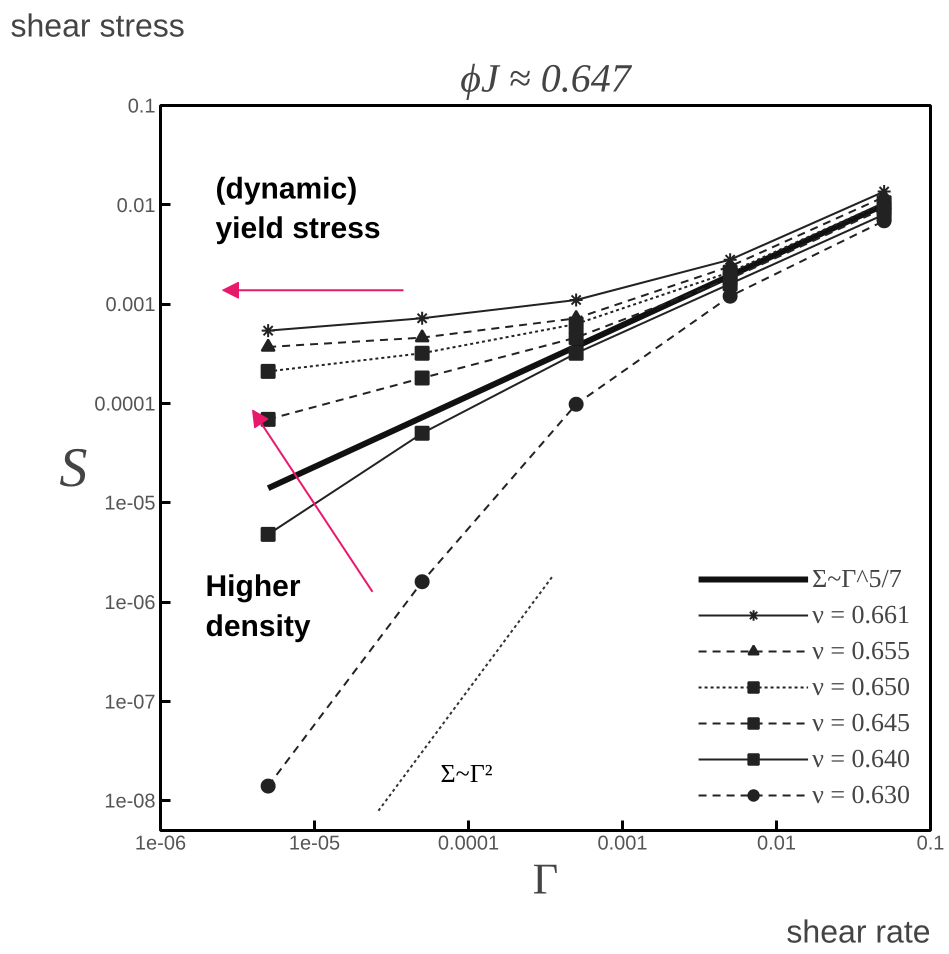 The image size is (949, 954). Describe the element at coordinates (73, 468) in the screenshot. I see `y-axis-title: S` at that location.